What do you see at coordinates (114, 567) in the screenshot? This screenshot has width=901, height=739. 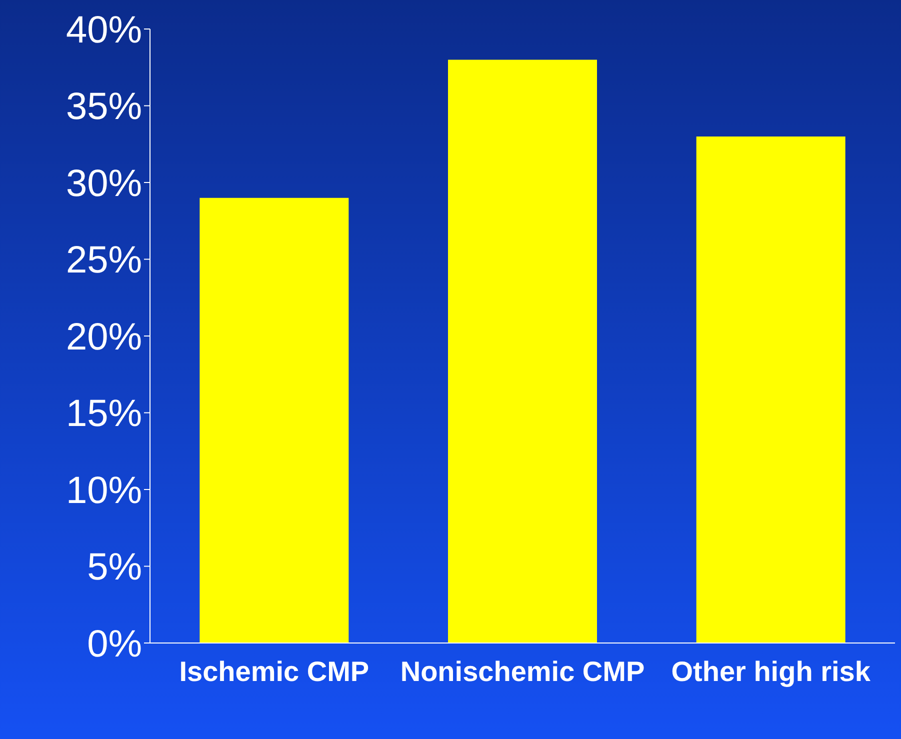 I see `y-tick-label: 5%` at bounding box center [114, 567].